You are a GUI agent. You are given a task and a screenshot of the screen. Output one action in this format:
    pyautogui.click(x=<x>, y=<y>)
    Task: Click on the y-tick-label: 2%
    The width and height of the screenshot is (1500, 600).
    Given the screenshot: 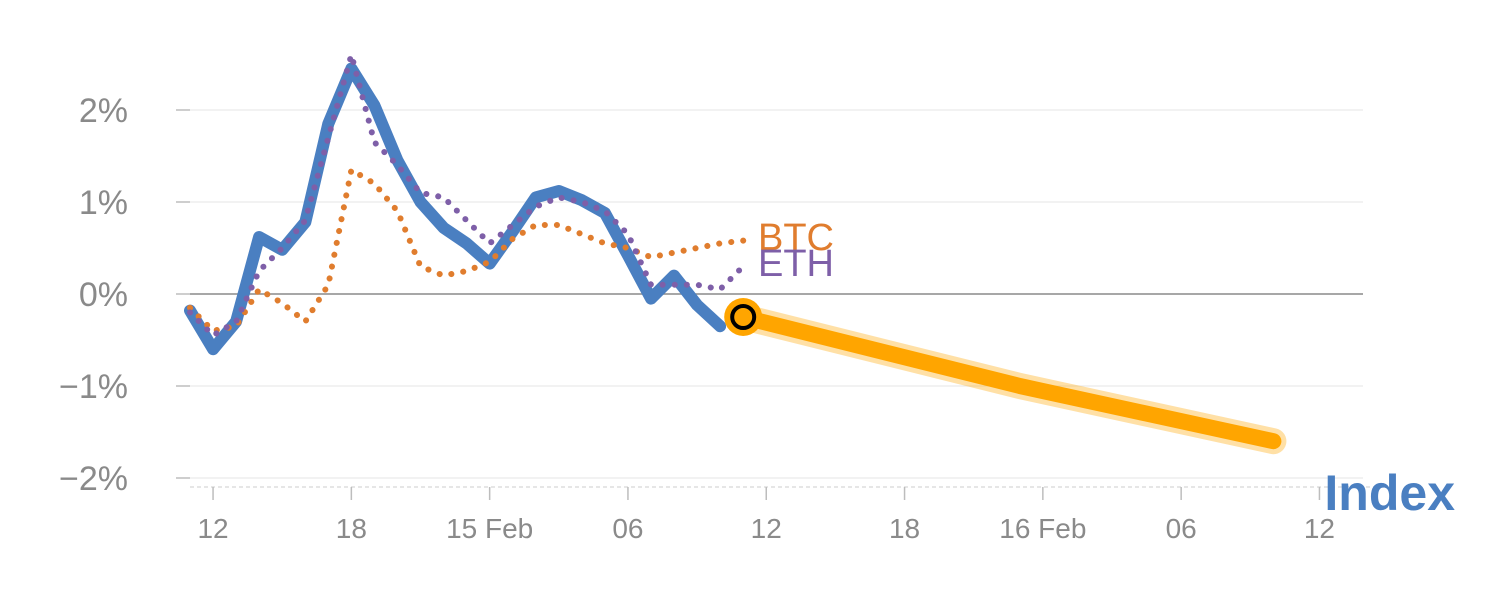 What is the action you would take?
    pyautogui.click(x=103, y=111)
    